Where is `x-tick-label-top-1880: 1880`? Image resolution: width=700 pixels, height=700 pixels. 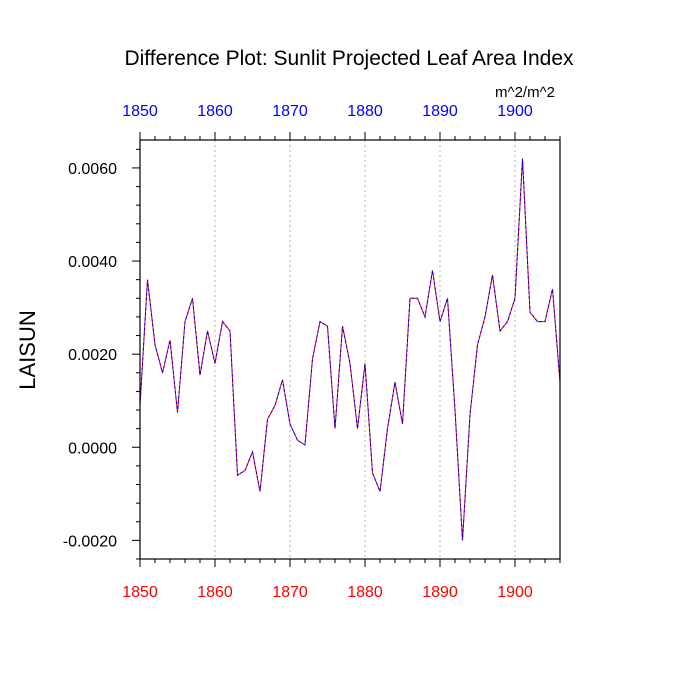 x-tick-label-top-1880: 1880 is located at coordinates (365, 111).